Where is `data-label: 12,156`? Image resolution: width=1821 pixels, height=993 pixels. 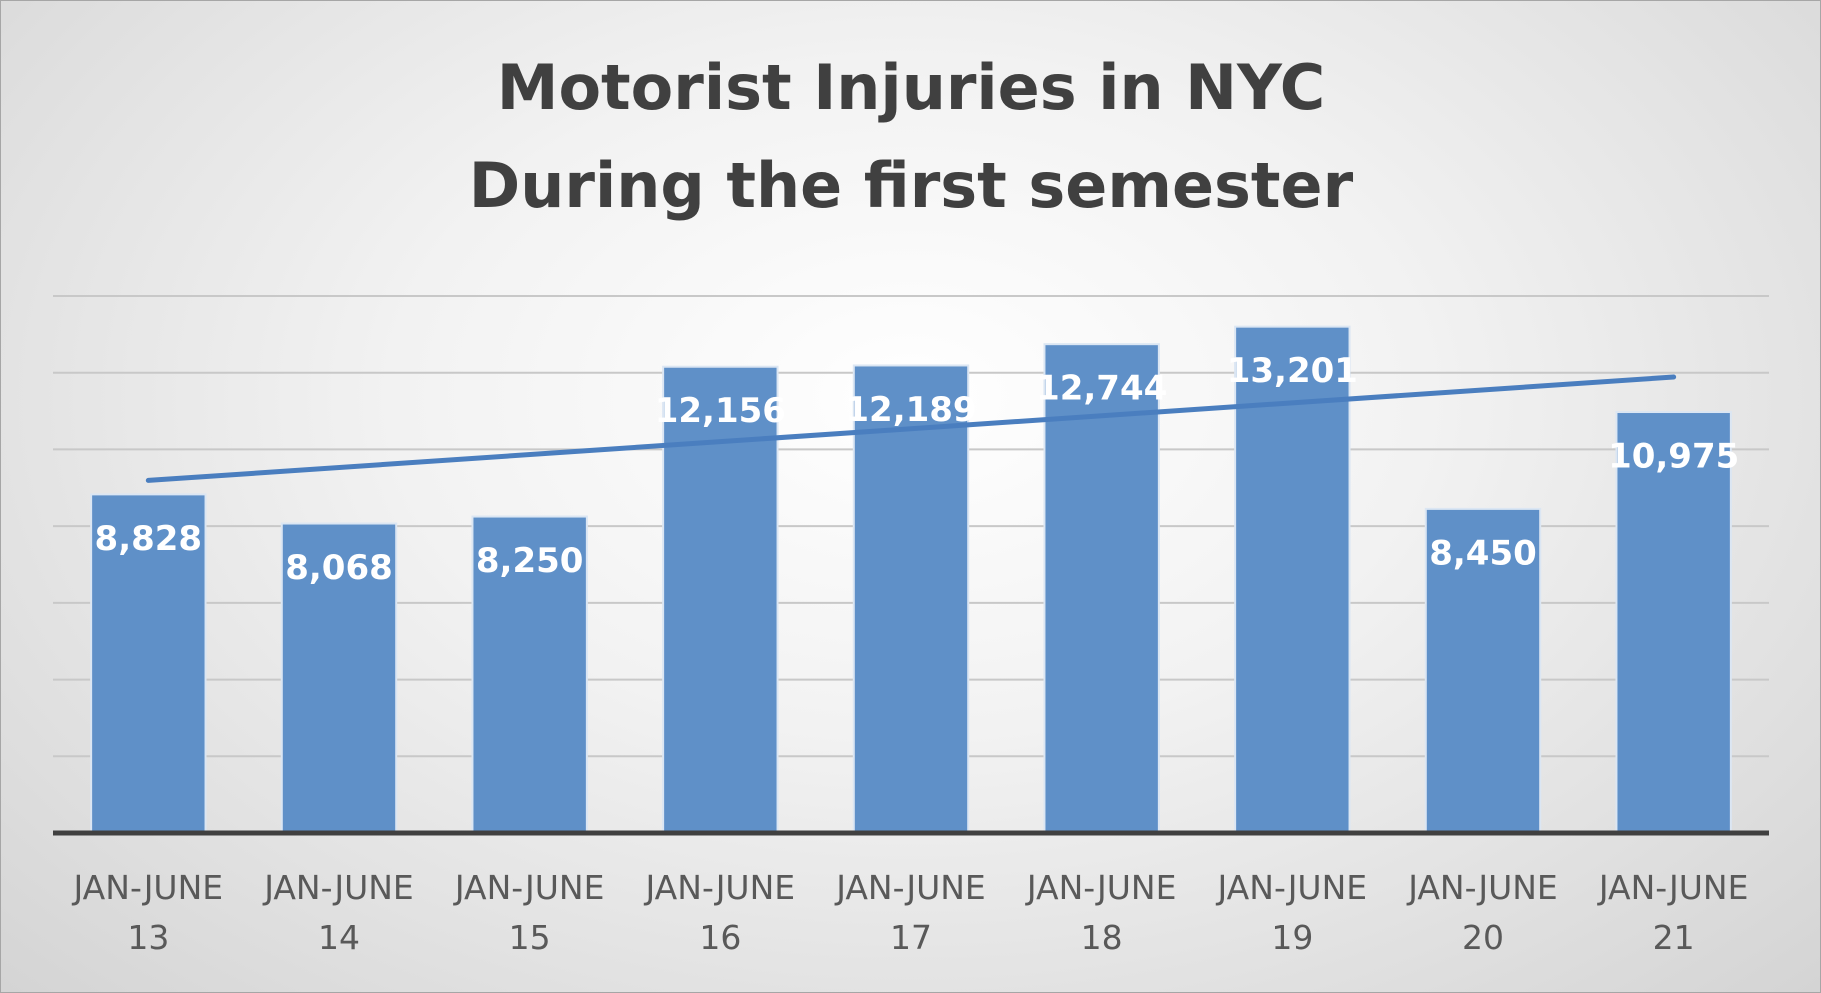
data-label: 12,156 is located at coordinates (720, 411).